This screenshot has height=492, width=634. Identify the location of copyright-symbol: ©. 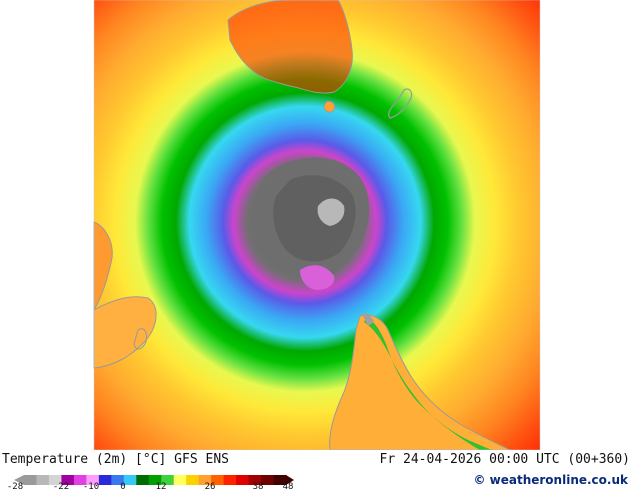
(479, 480).